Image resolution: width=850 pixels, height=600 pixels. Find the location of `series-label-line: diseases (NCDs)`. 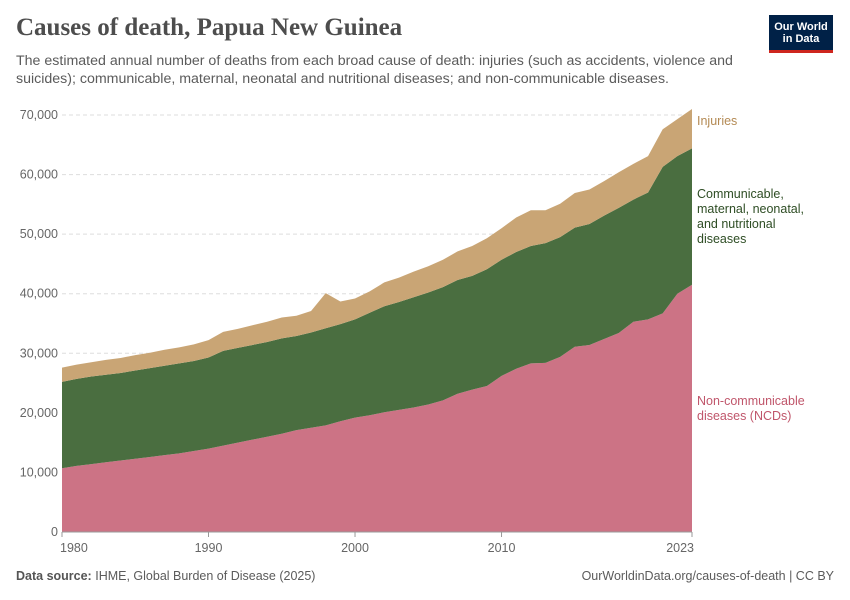

series-label-line: diseases (NCDs) is located at coordinates (744, 416).